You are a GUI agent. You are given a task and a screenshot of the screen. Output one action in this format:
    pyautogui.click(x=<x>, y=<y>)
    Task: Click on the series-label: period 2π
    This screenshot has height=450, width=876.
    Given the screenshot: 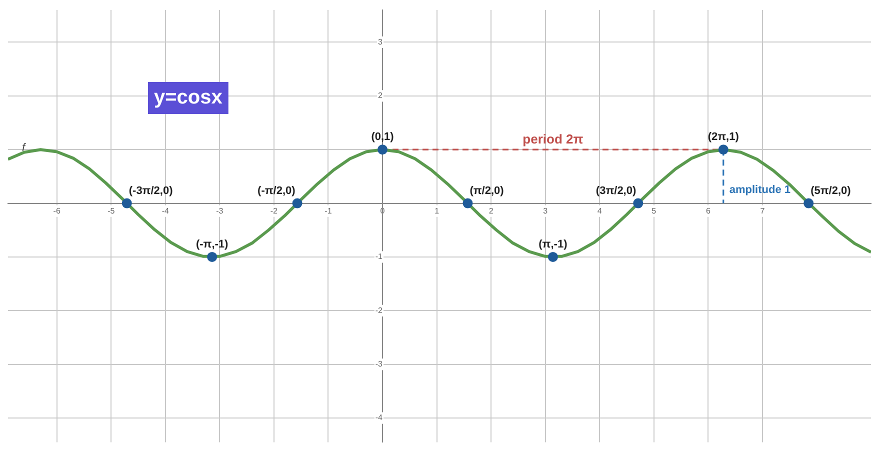 What is the action you would take?
    pyautogui.click(x=553, y=139)
    